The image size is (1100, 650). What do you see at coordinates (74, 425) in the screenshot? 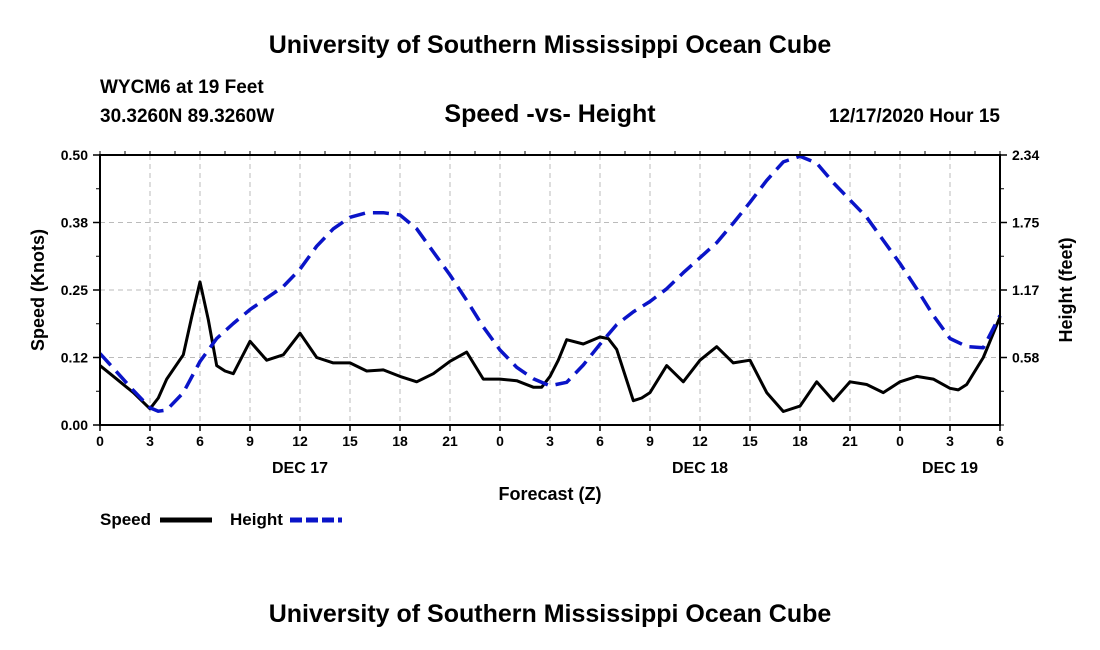
I see `y-tick-label: 0.00` at bounding box center [74, 425].